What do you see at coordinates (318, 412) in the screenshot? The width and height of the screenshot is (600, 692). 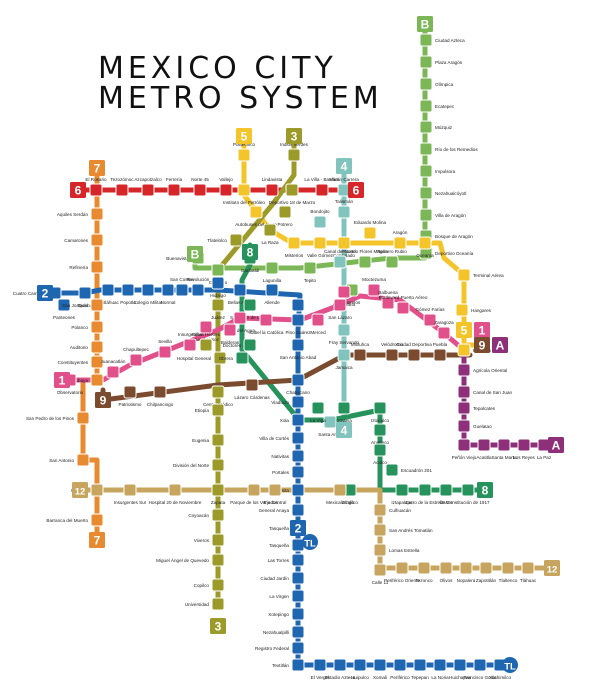 I see `station: La Viga` at bounding box center [318, 412].